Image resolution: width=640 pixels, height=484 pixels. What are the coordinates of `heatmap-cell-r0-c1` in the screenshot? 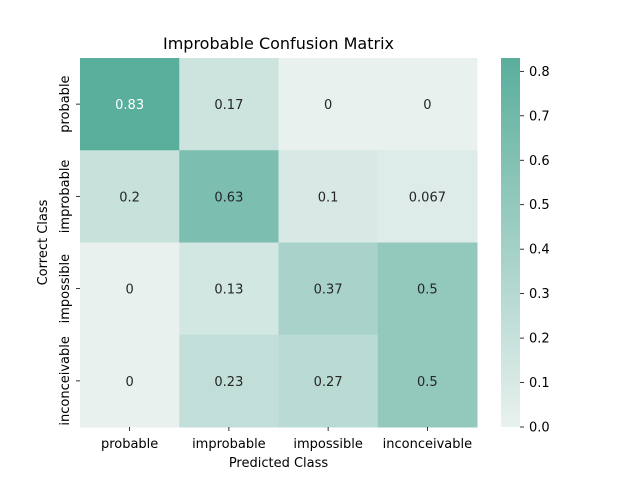 It's located at (229, 104).